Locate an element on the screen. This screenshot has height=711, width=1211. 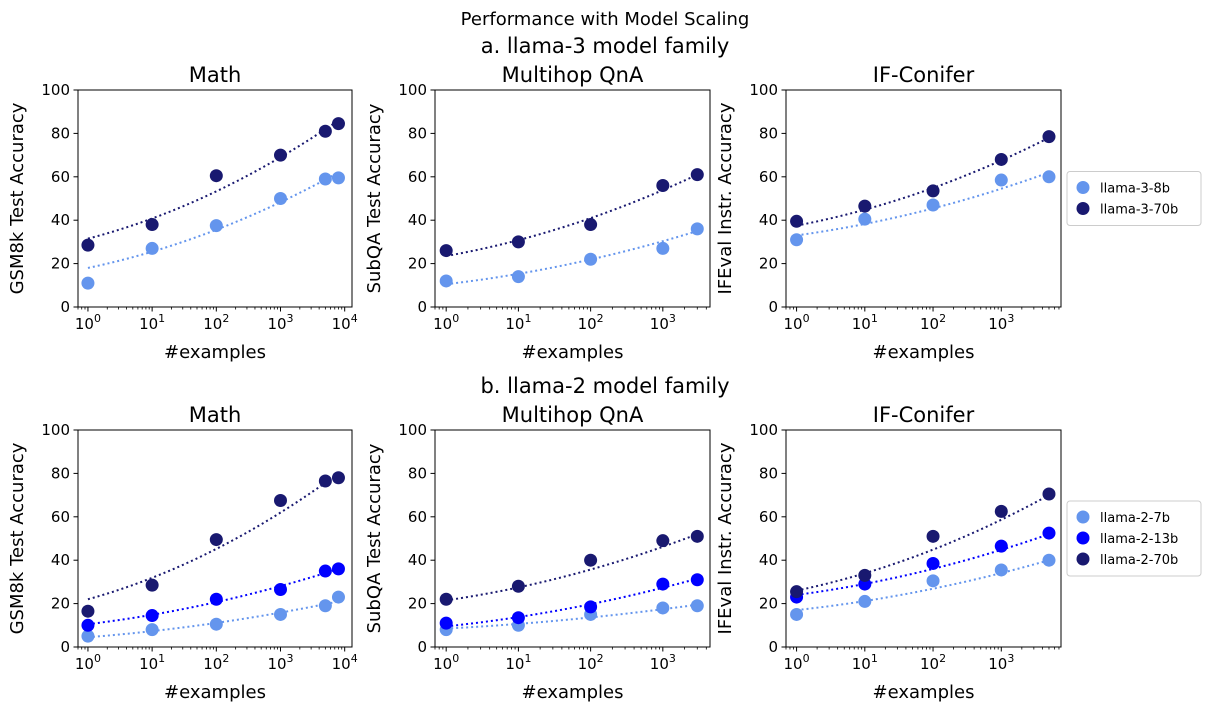
legend: llama-3-8b llama-3-70b is located at coordinates (1134, 198).